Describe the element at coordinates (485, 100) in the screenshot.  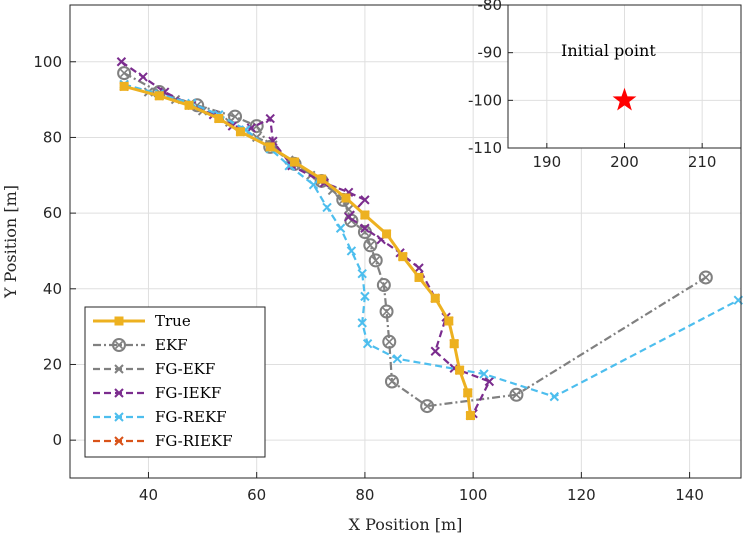
I see `inset-y-tick-label: -100` at that location.